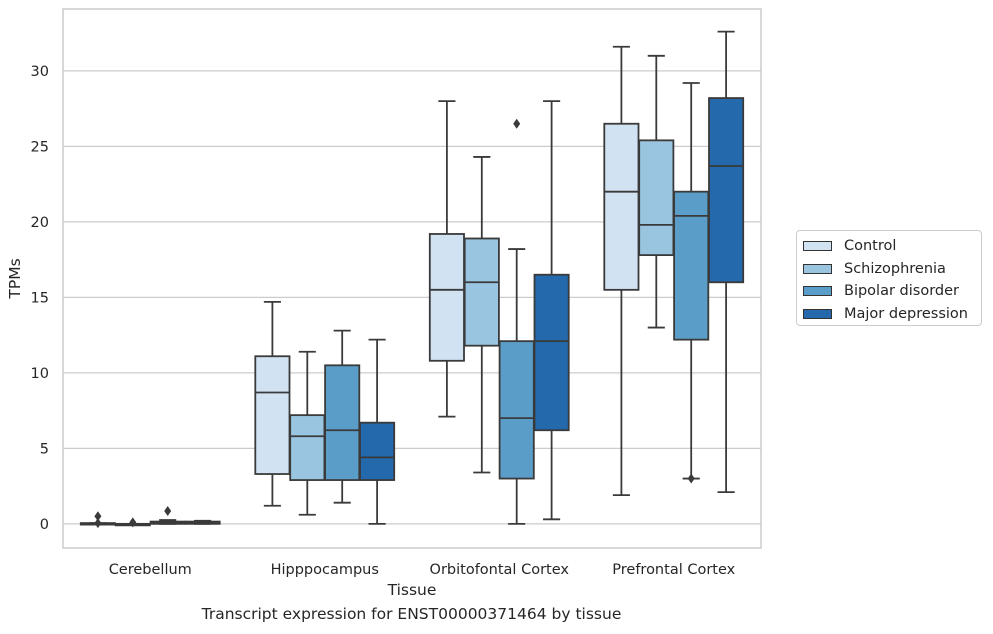  I want to click on y-tick-label: 5, so click(44, 449).